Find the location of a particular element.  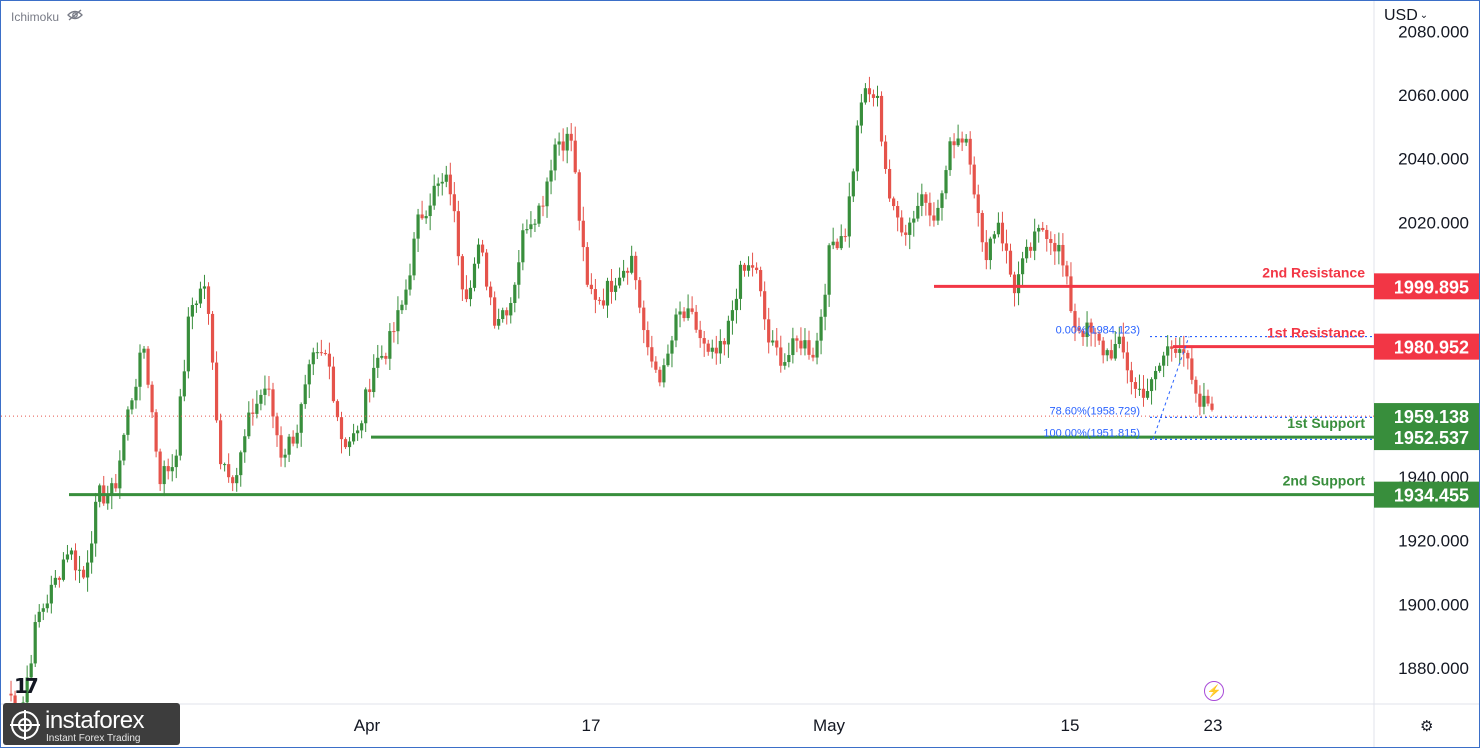

currency-label: USD is located at coordinates (1401, 15).